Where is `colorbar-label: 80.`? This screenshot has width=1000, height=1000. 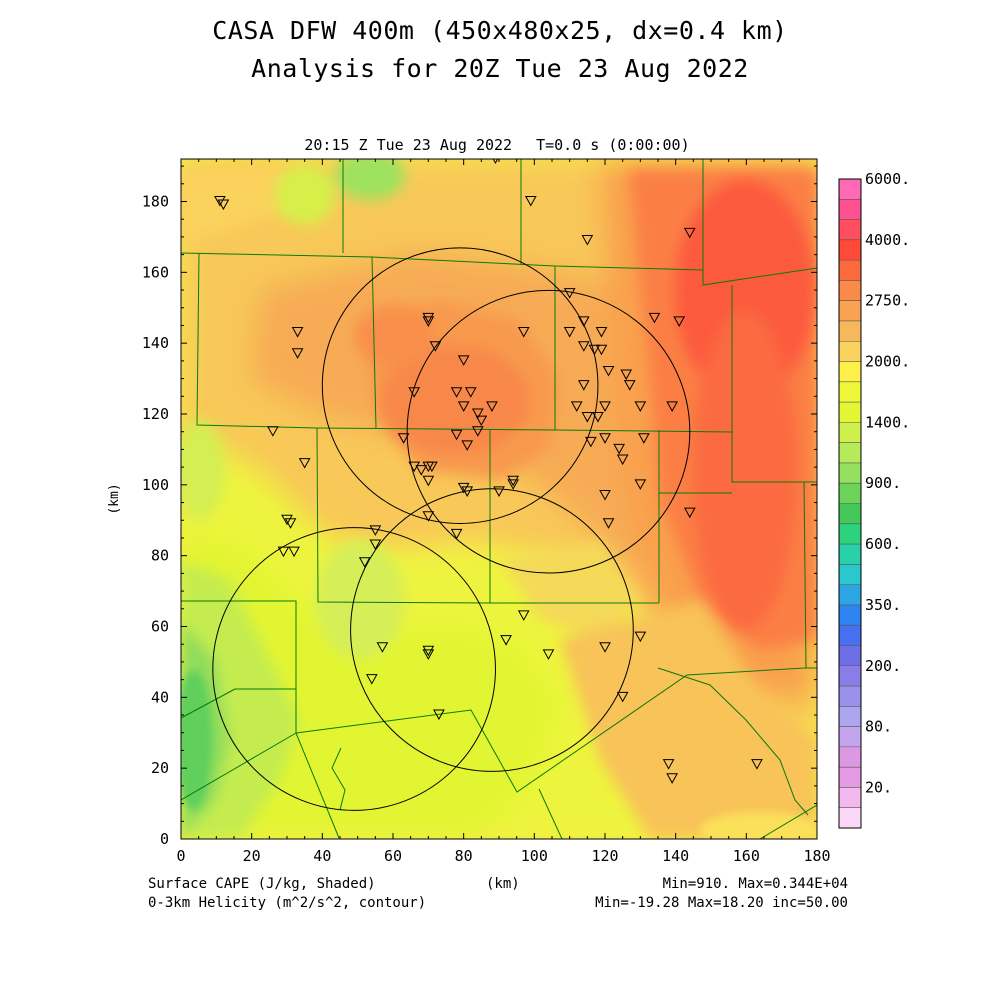
colorbar-label: 80. is located at coordinates (878, 727).